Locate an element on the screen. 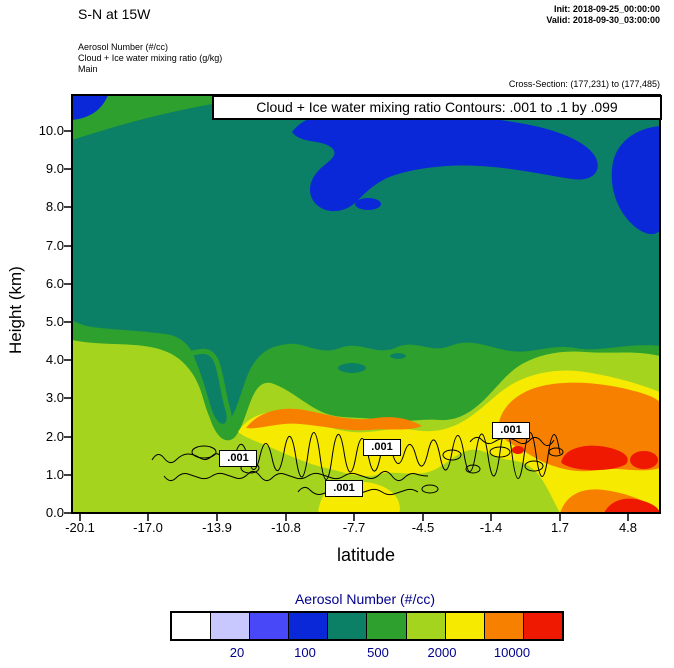  field-line-cloudice: Cloud + Ice water mixing ratio (g/kg) is located at coordinates (150, 58).